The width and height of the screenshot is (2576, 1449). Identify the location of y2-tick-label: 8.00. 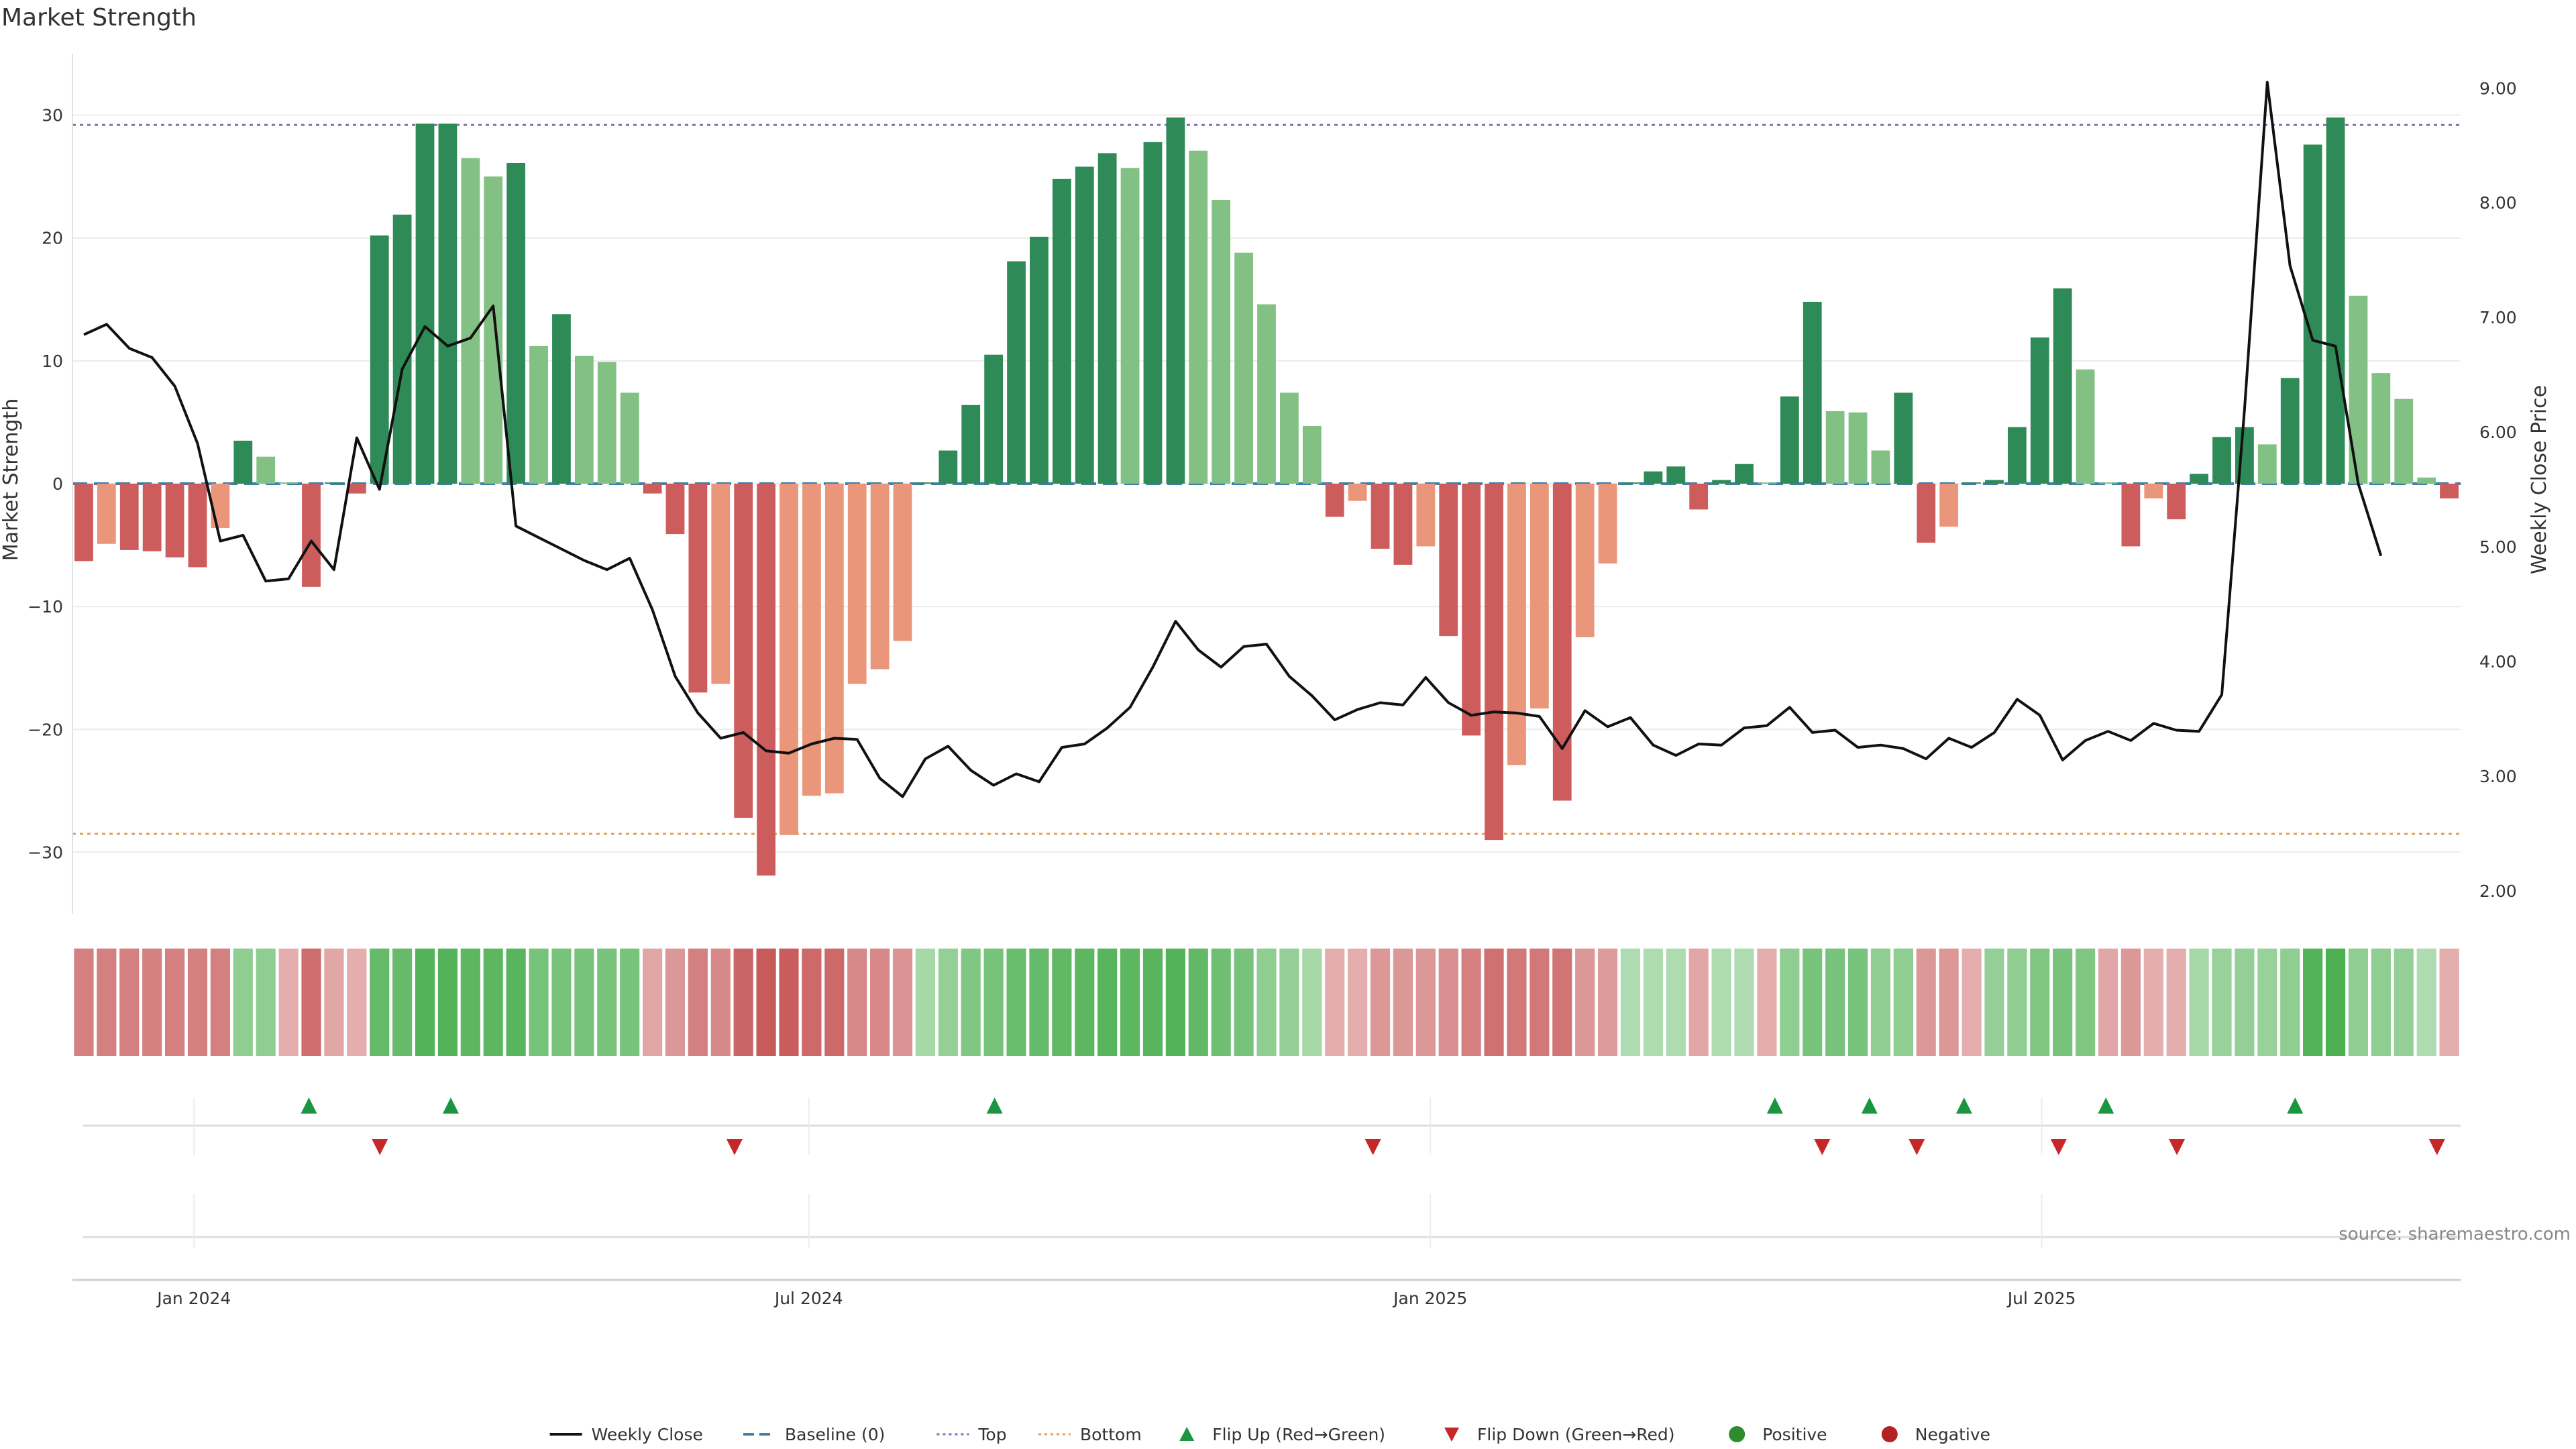
(2498, 203).